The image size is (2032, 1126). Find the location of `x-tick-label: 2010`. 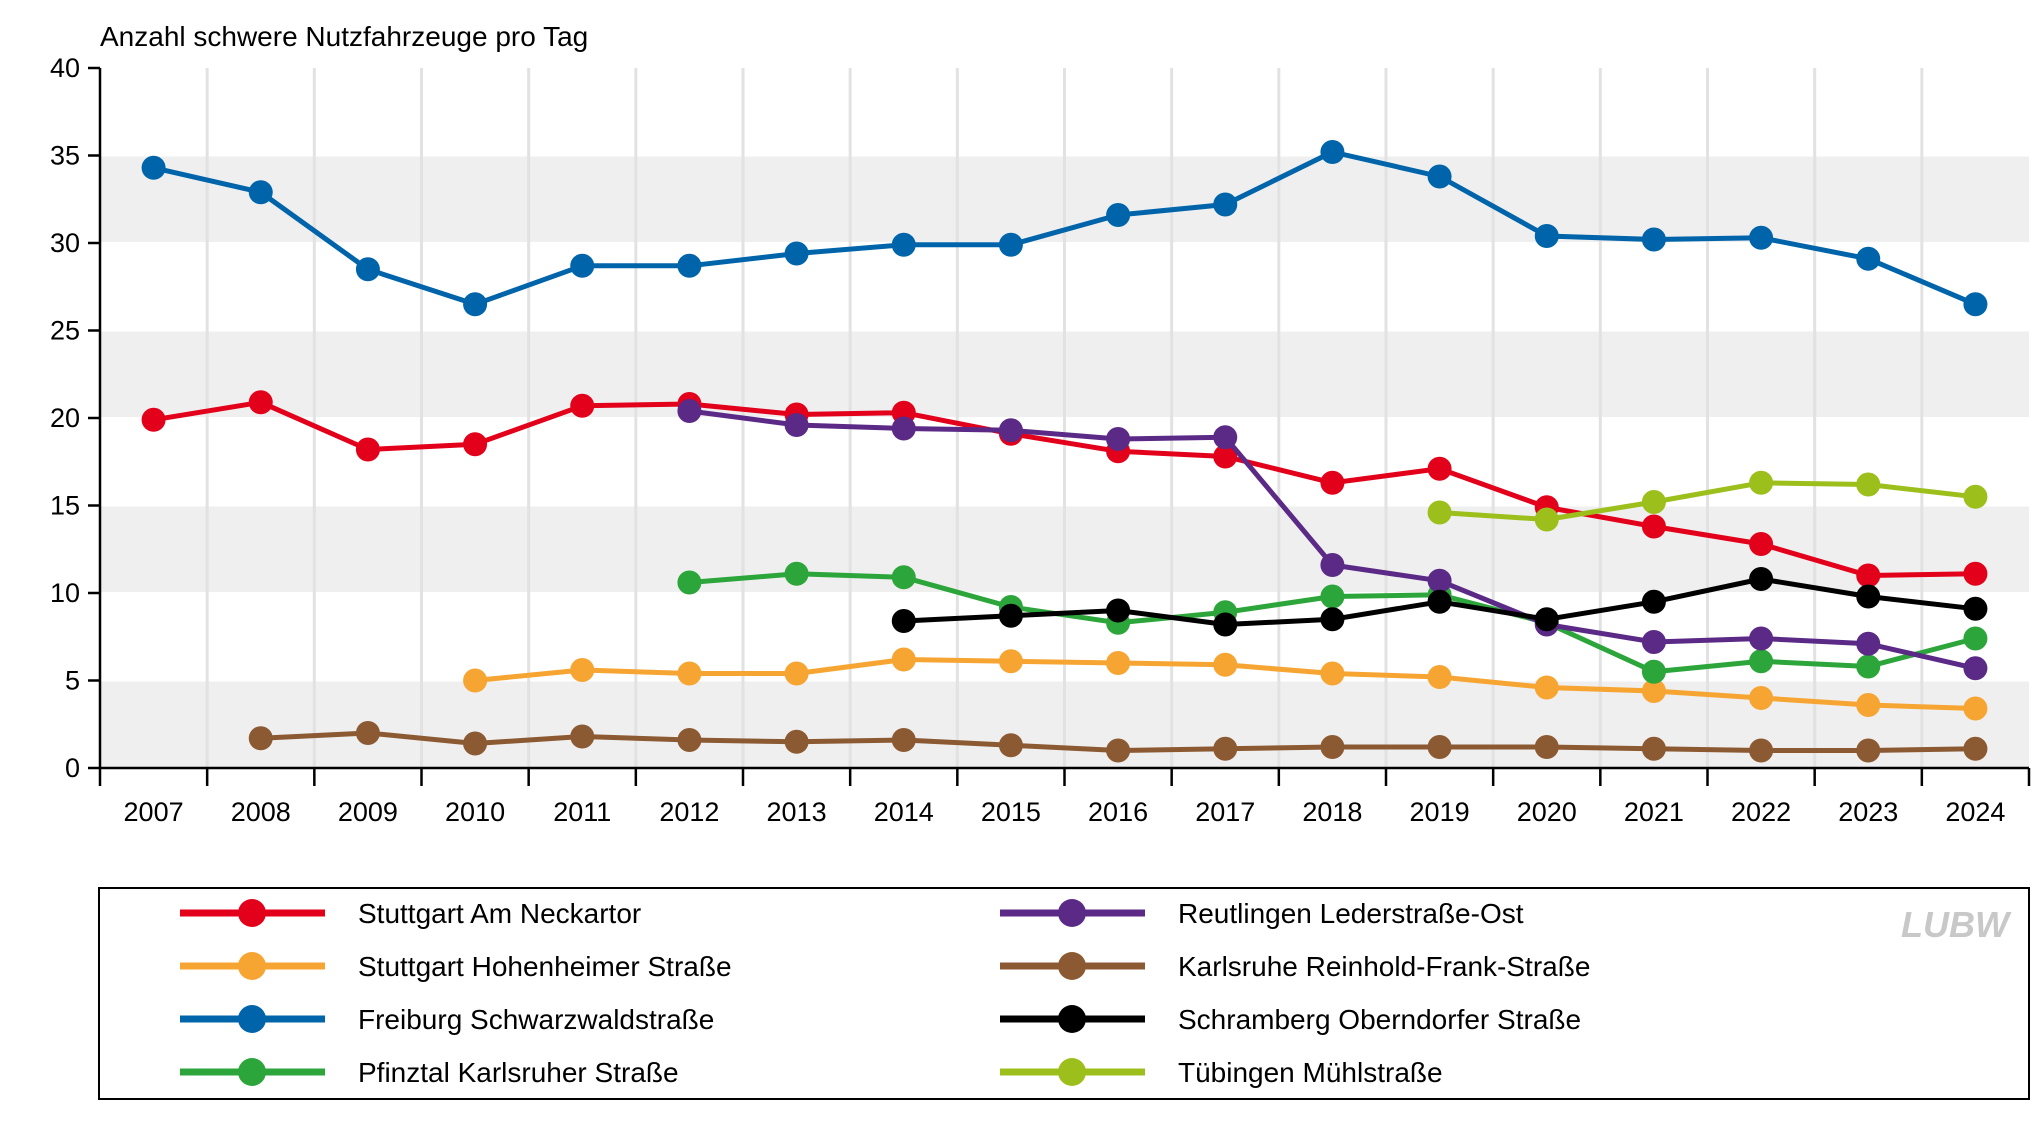

x-tick-label: 2010 is located at coordinates (475, 812).